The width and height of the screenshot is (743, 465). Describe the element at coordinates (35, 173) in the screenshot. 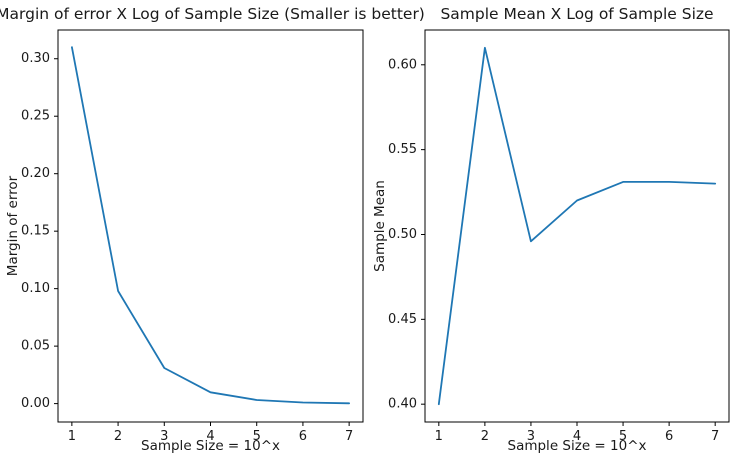

I see `y-tick-label: 0.20` at that location.